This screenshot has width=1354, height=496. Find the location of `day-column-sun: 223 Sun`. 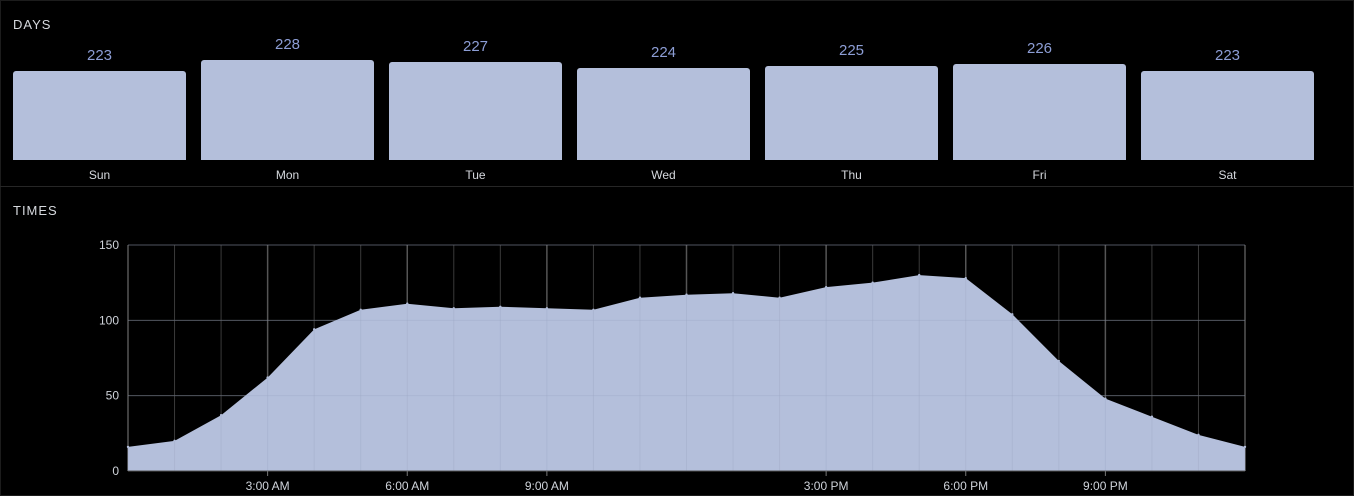

day-column-sun: 223 Sun is located at coordinates (99, 93).